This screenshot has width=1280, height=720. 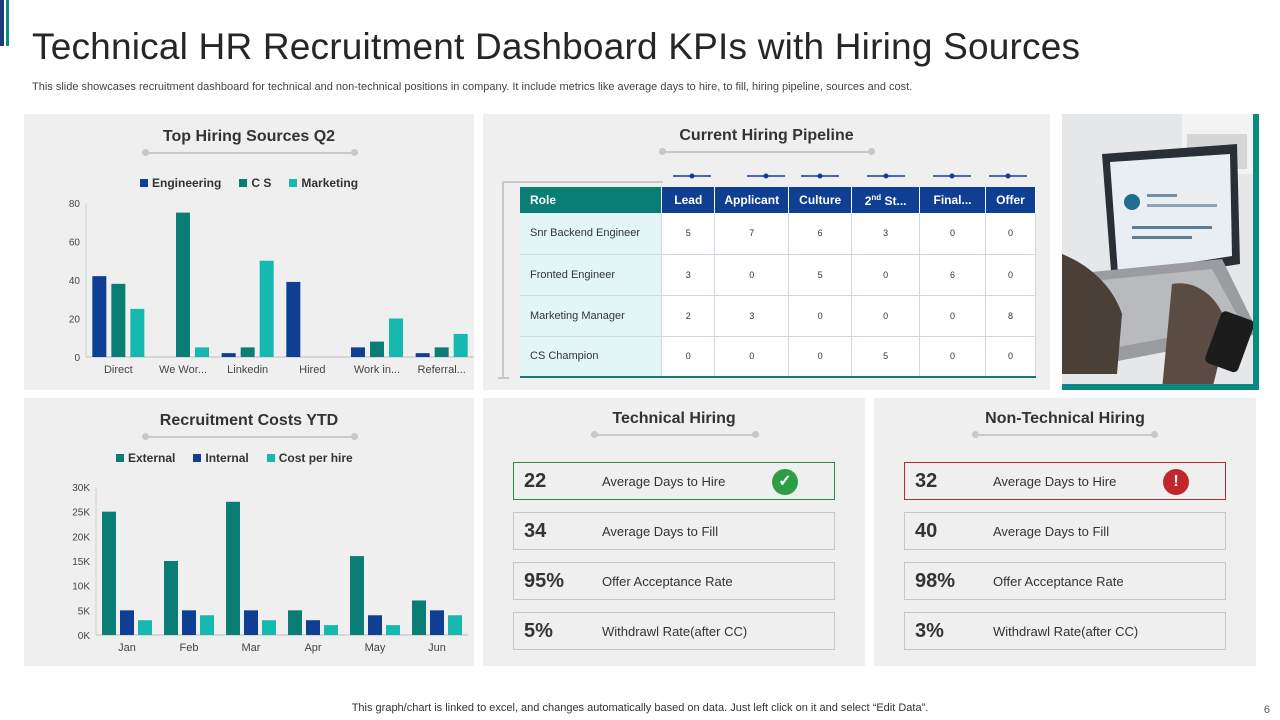 I want to click on laptop-illustration, so click(x=1157, y=249).